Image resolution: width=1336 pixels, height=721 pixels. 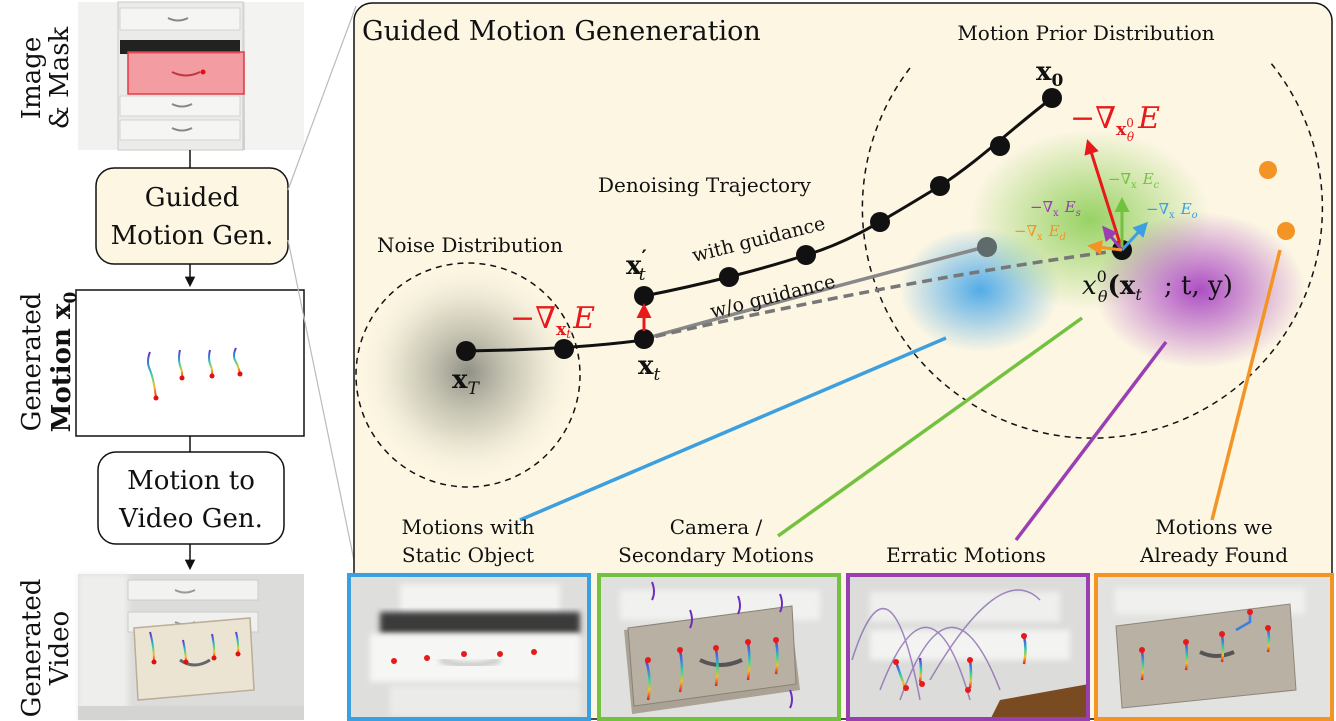 What do you see at coordinates (469, 647) in the screenshot?
I see `category-image-static` at bounding box center [469, 647].